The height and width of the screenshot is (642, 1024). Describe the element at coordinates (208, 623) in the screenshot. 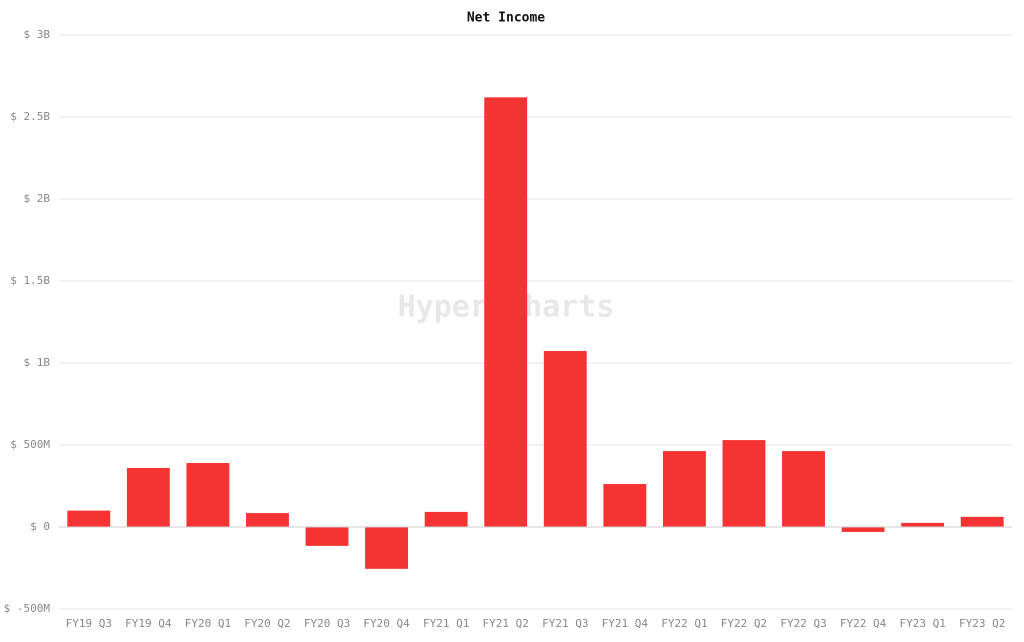

I see `x-tick-label: FY20 Q1` at that location.